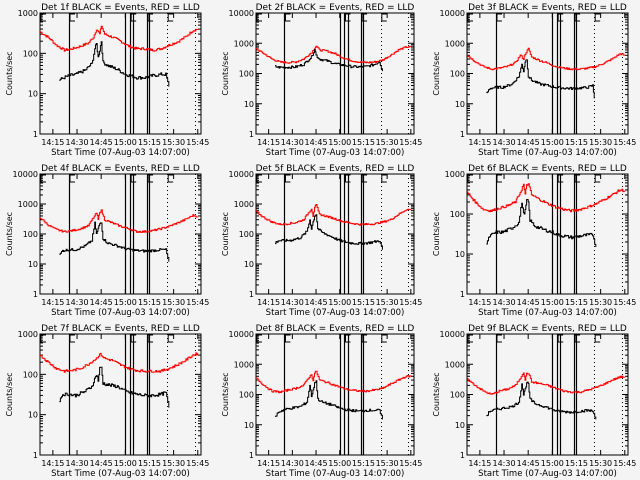  I want to click on panel-title: Det 3f BLACK = Events, RED = LLD, so click(547, 8).